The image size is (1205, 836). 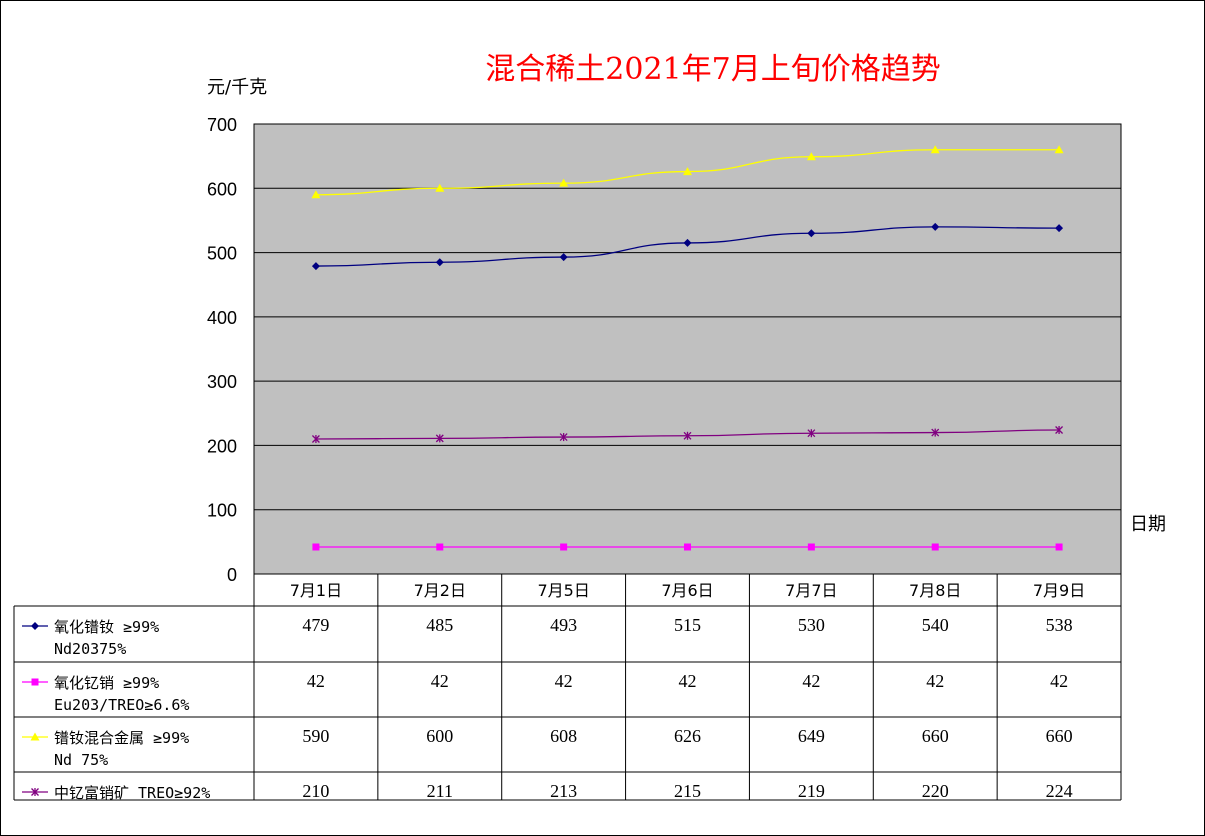 I want to click on y-axis-label: 元/千克, so click(x=237, y=87).